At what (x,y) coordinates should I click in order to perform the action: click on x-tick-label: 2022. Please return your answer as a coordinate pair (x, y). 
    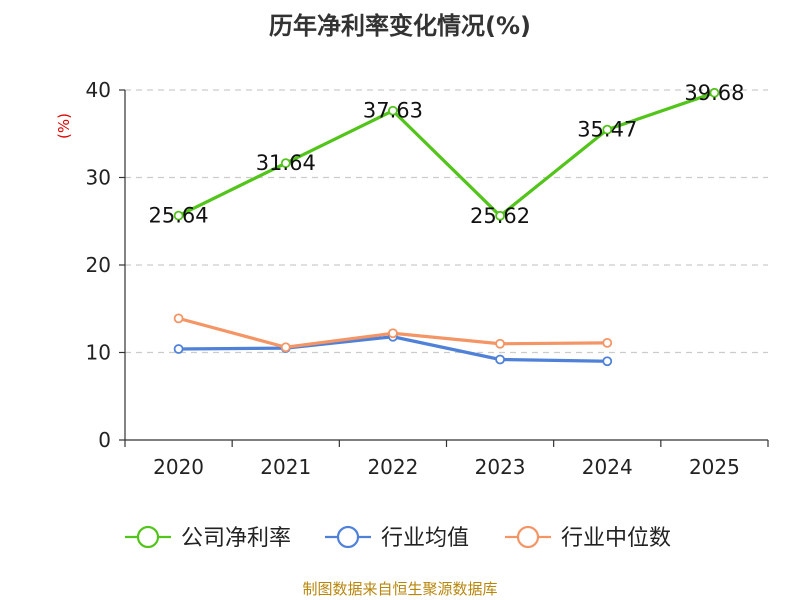
    Looking at the image, I should click on (392, 467).